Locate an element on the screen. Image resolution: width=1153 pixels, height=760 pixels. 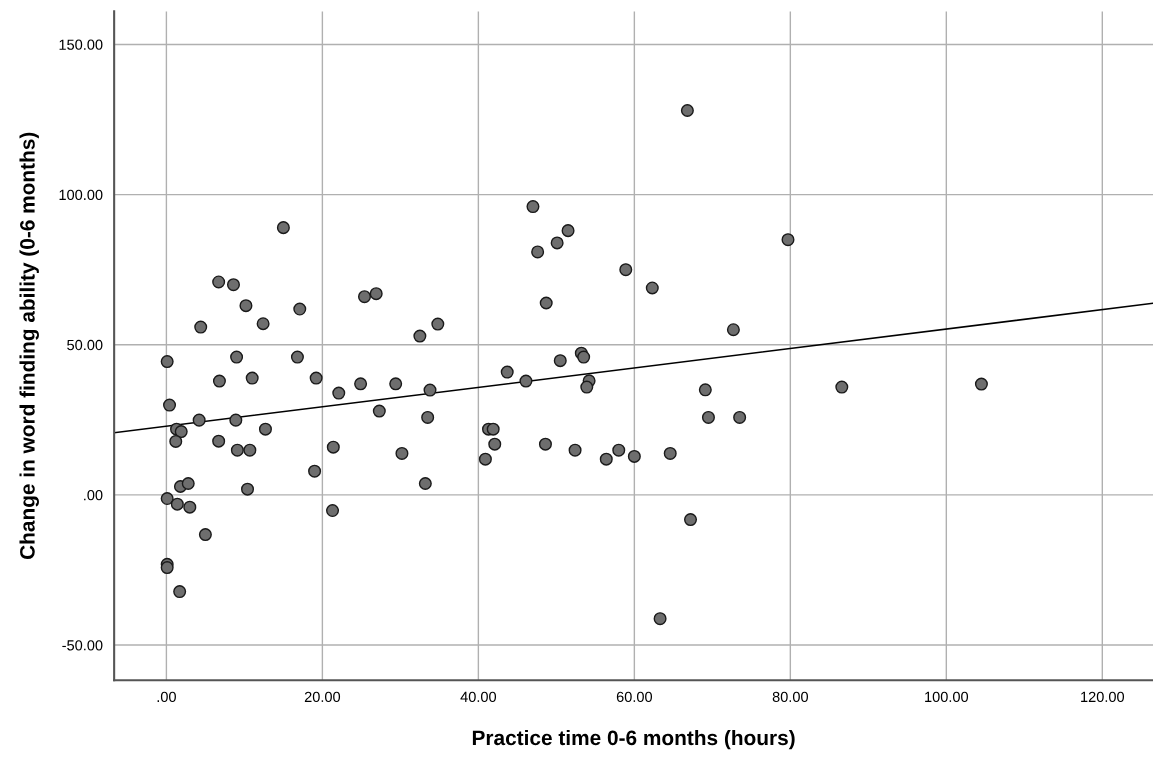
y-axis-title: Change in word finding ability (0-6 months) is located at coordinates (29, 346).